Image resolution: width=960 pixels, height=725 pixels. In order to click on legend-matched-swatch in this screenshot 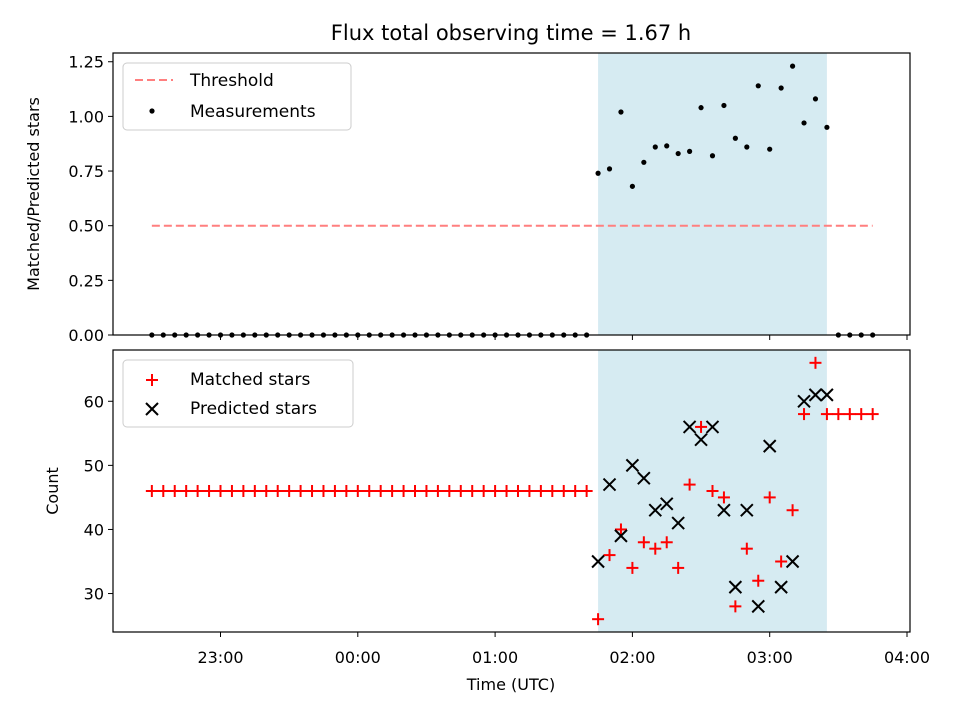, I will do `click(152, 380)`.